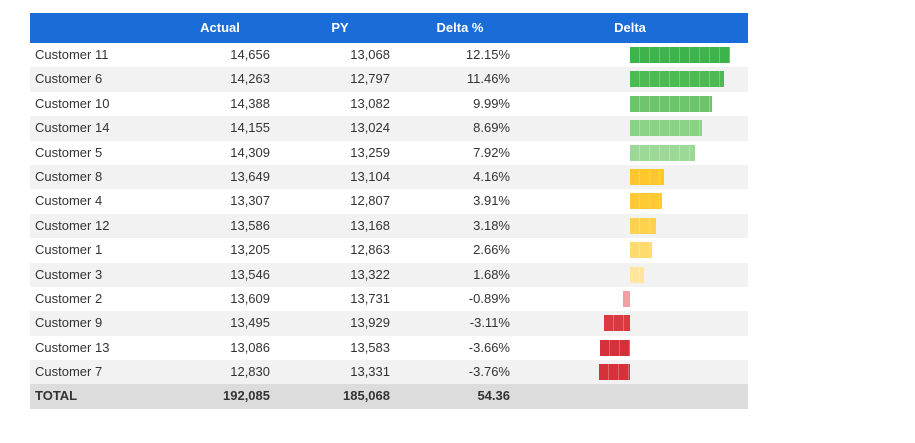 The image size is (915, 443). I want to click on delta-pct-value: -3.76%, so click(489, 372).